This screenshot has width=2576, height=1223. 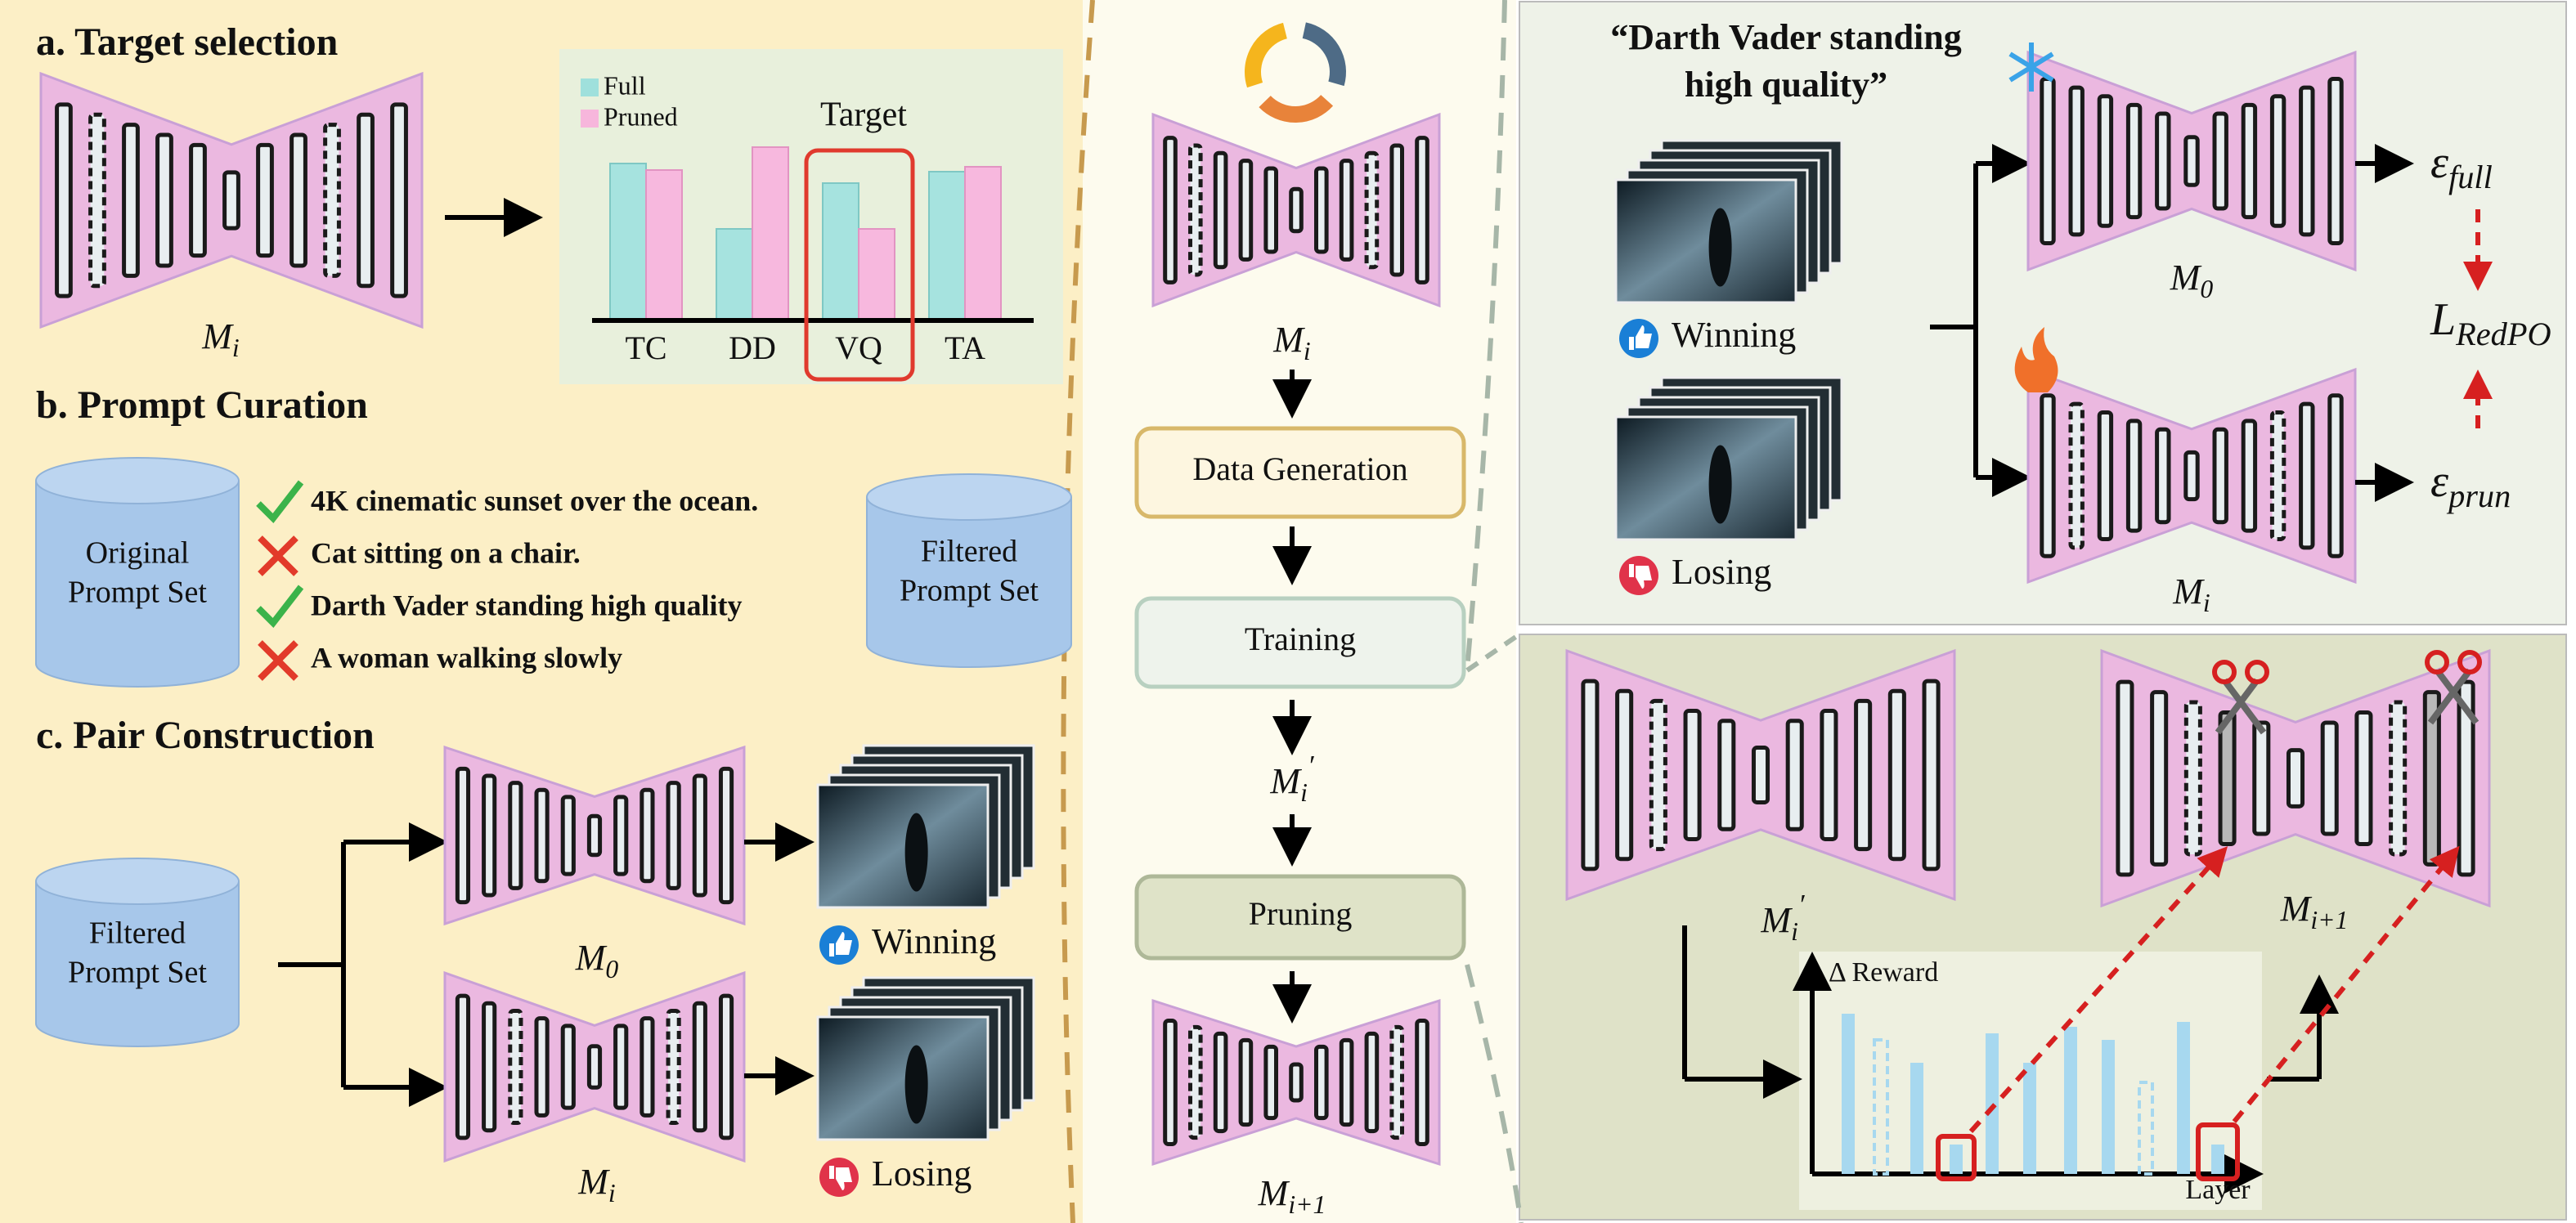 I want to click on fork-line, so click(x=312, y=964).